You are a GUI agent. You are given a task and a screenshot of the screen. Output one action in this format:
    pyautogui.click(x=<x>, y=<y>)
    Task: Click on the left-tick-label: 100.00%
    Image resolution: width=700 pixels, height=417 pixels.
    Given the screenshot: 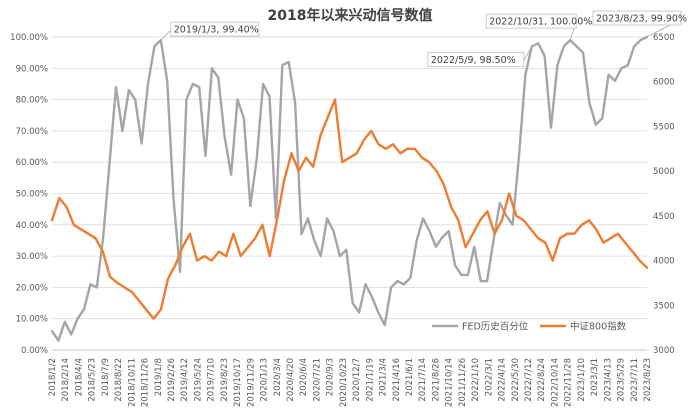 What is the action you would take?
    pyautogui.click(x=29, y=38)
    